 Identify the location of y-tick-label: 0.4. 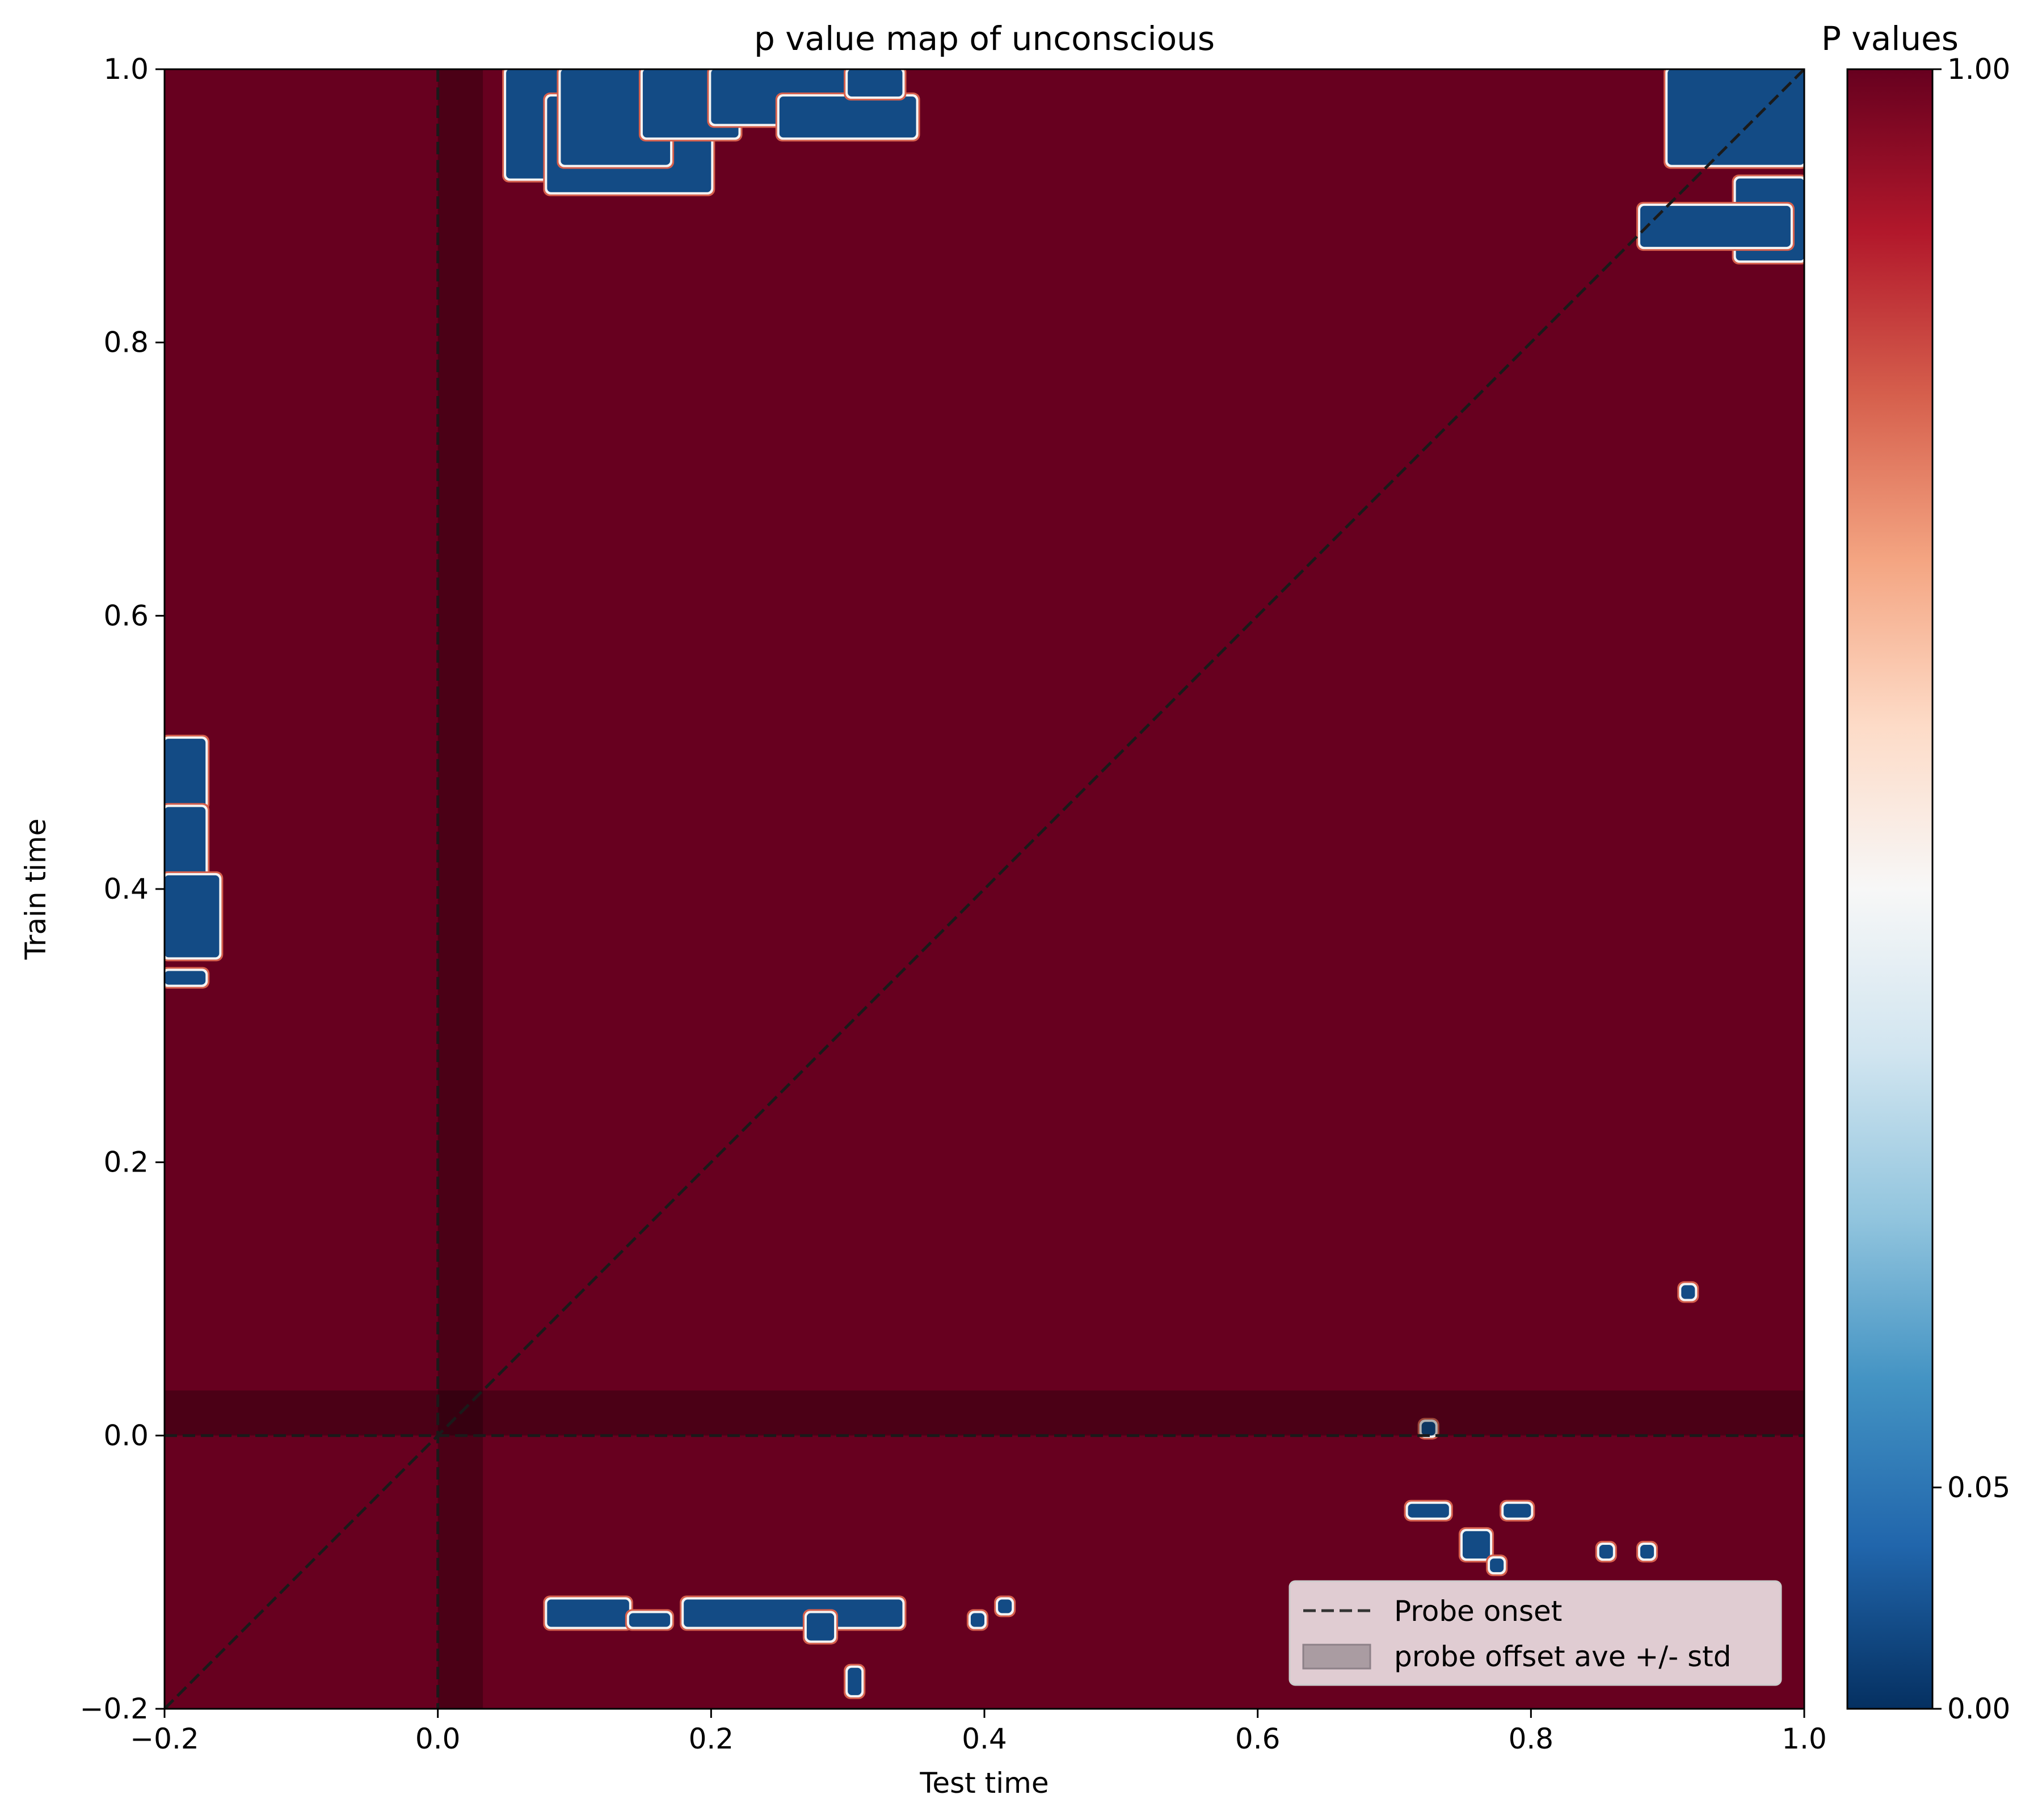
(126, 889).